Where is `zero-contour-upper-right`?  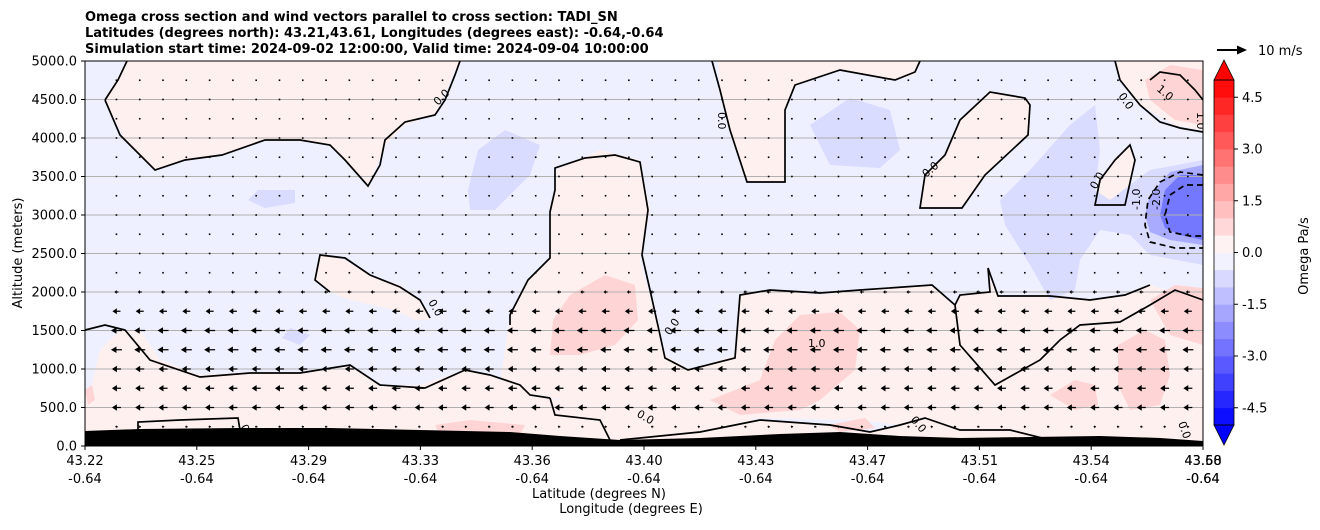 zero-contour-upper-right is located at coordinates (975, 150).